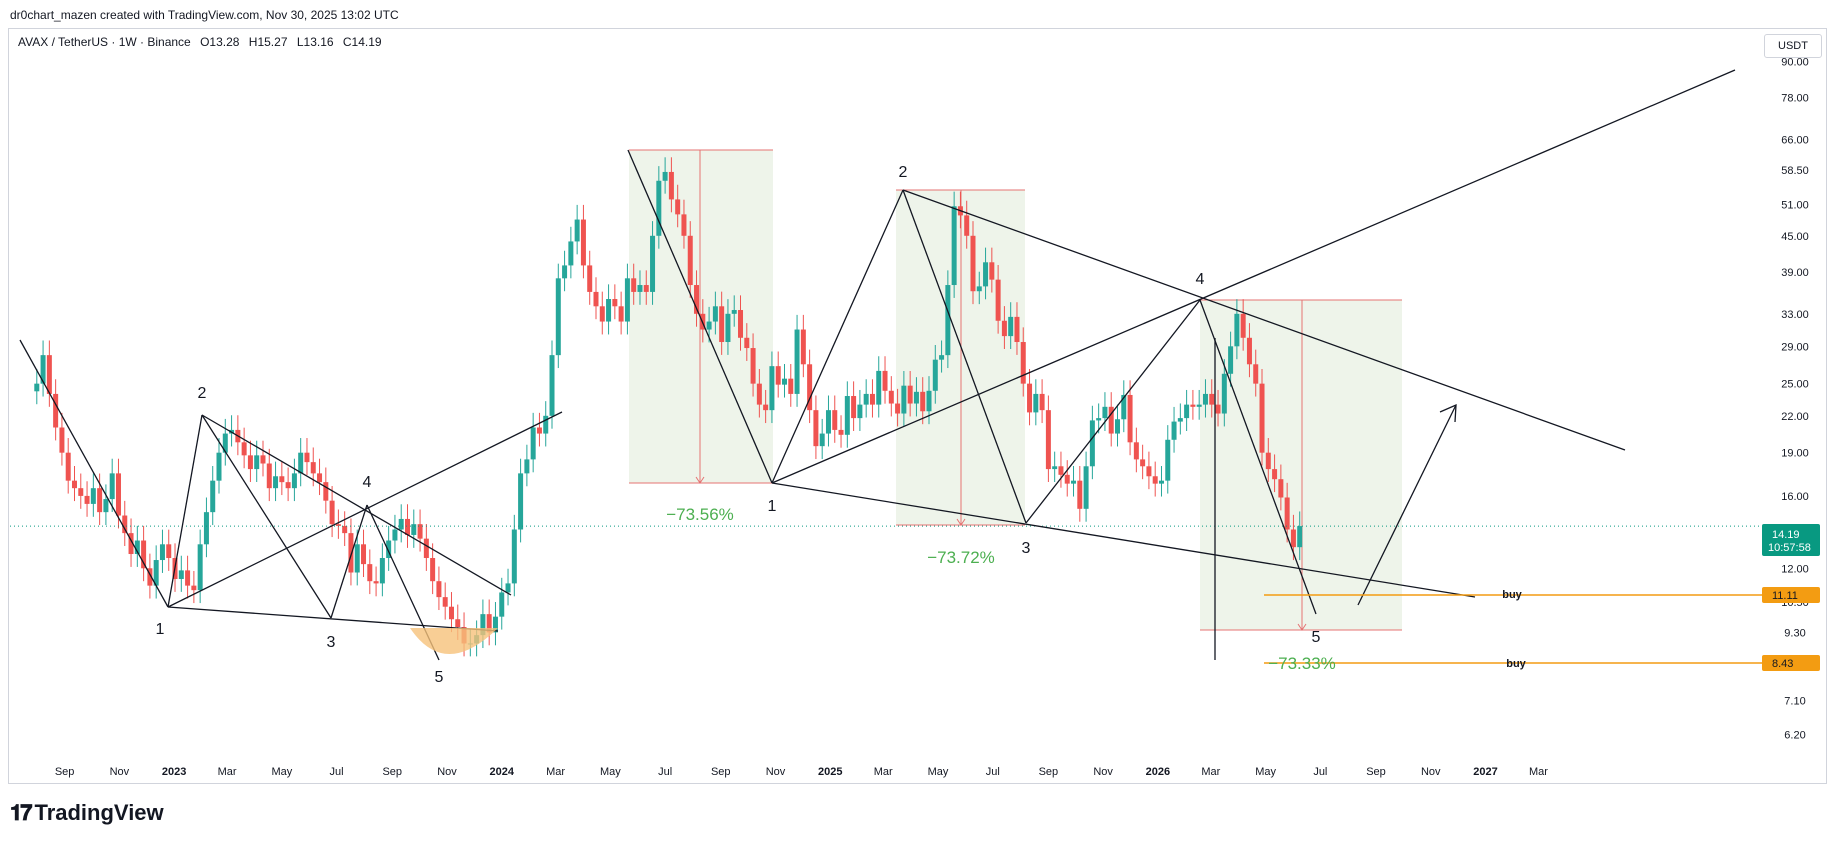  What do you see at coordinates (1103, 772) in the screenshot?
I see `x-tick-label: Nov` at bounding box center [1103, 772].